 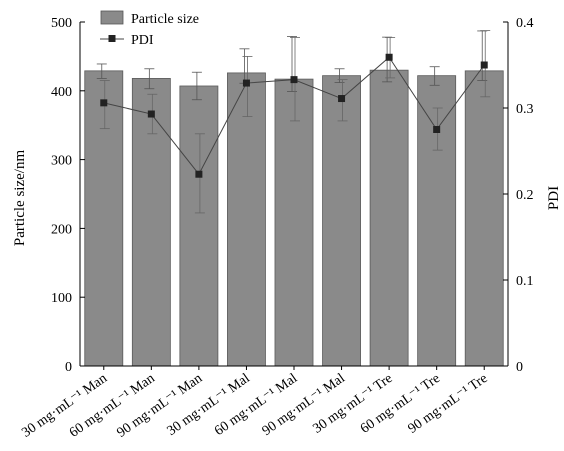 I want to click on legend-label-pdi: PDI, so click(x=142, y=40).